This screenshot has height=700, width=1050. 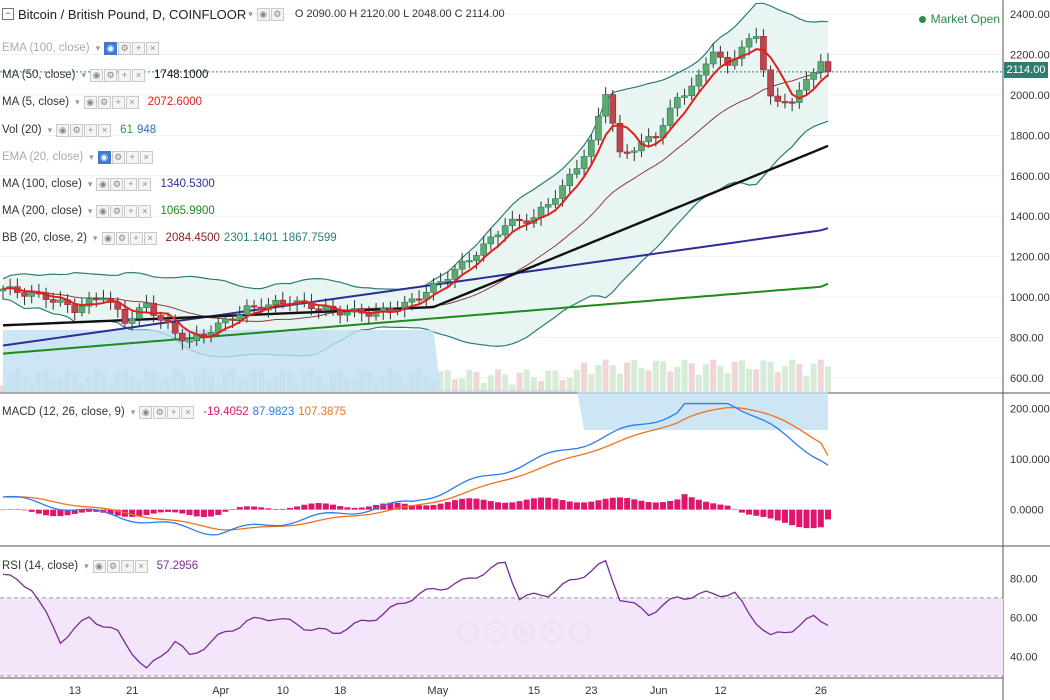 I want to click on rsi-legend-controls: ◉ ⚙ + ×, so click(x=120, y=566).